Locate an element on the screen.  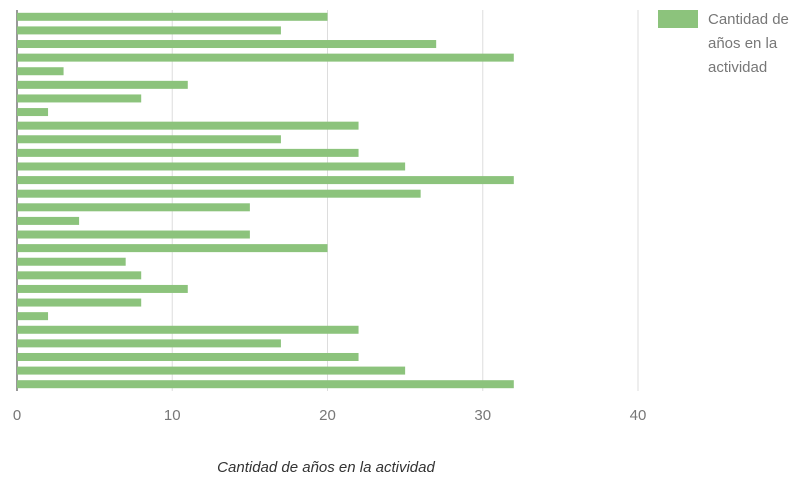
x-tick-label: 30 is located at coordinates (482, 415).